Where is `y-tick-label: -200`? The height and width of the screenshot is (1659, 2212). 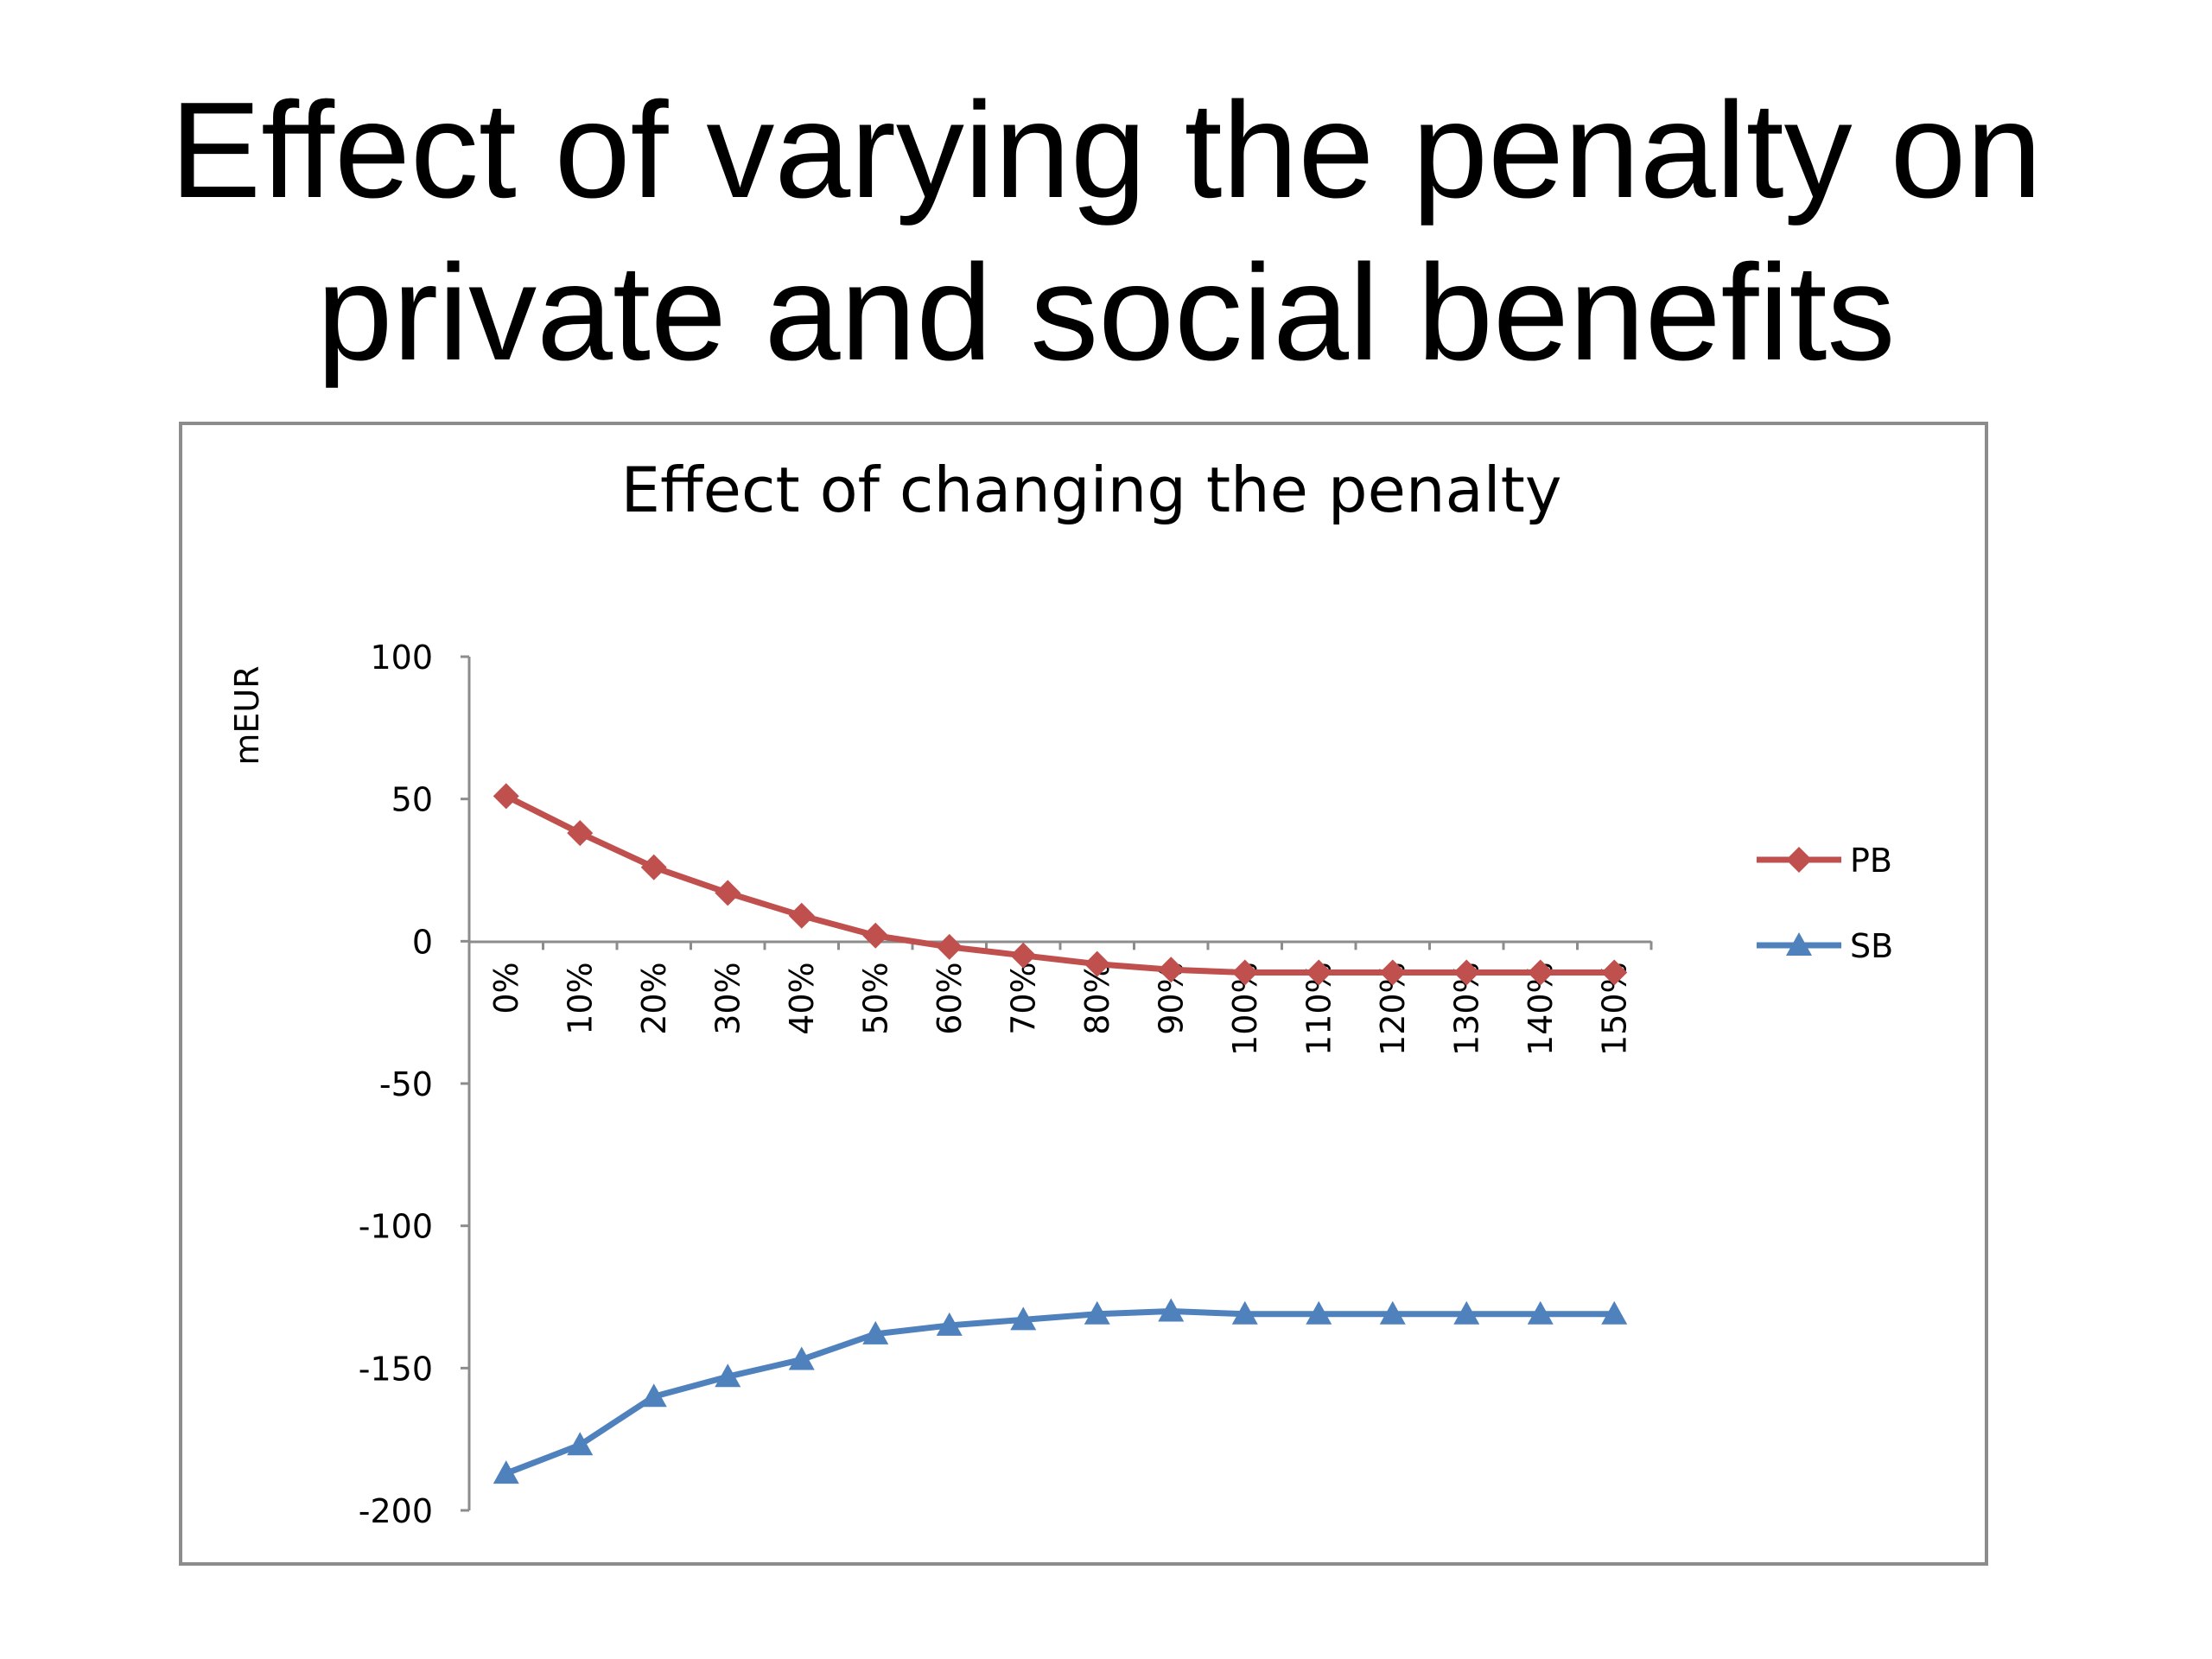 y-tick-label: -200 is located at coordinates (396, 1511).